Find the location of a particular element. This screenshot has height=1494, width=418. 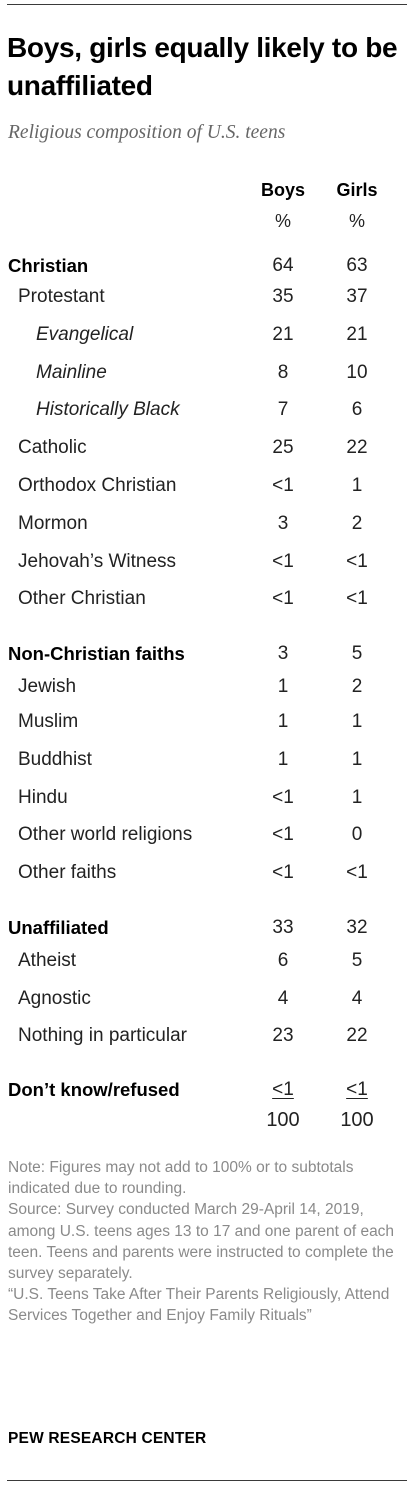

row-label: Non-Christian faiths is located at coordinates (96, 653).